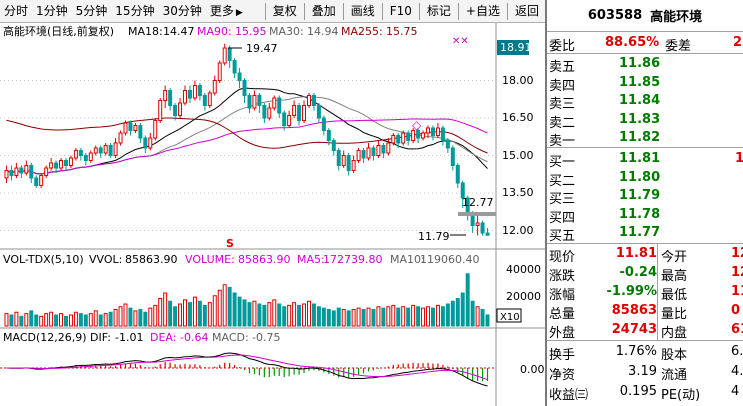  Describe the element at coordinates (737, 272) in the screenshot. I see `stat-value: 12` at that location.